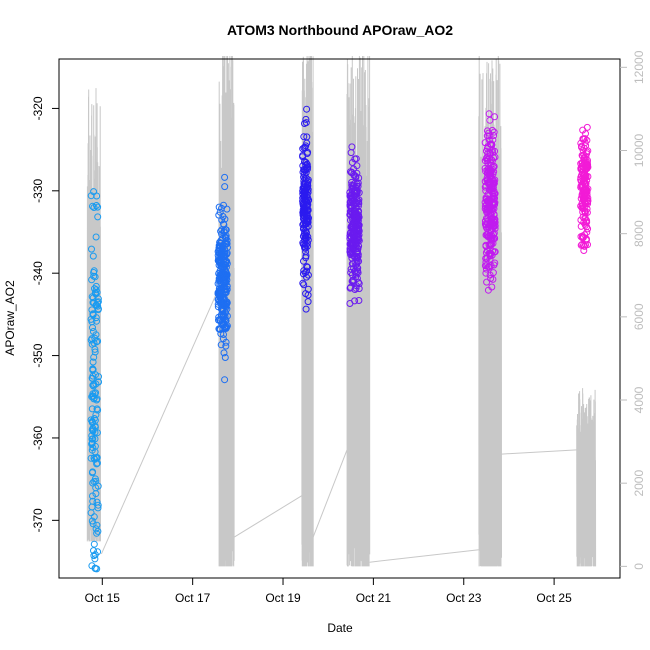 The height and width of the screenshot is (650, 650). What do you see at coordinates (639, 316) in the screenshot?
I see `y2-tick-label: 6000` at bounding box center [639, 316].